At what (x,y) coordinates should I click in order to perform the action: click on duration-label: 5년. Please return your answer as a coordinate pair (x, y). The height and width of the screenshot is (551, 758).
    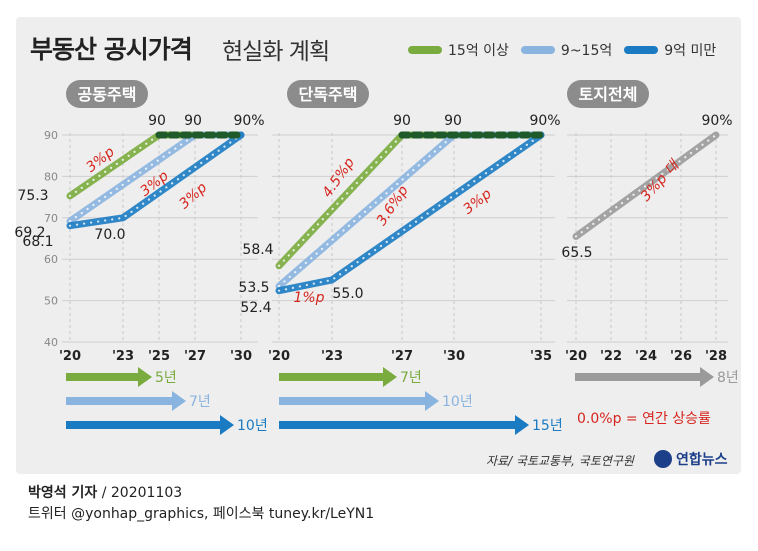
    Looking at the image, I should click on (166, 378).